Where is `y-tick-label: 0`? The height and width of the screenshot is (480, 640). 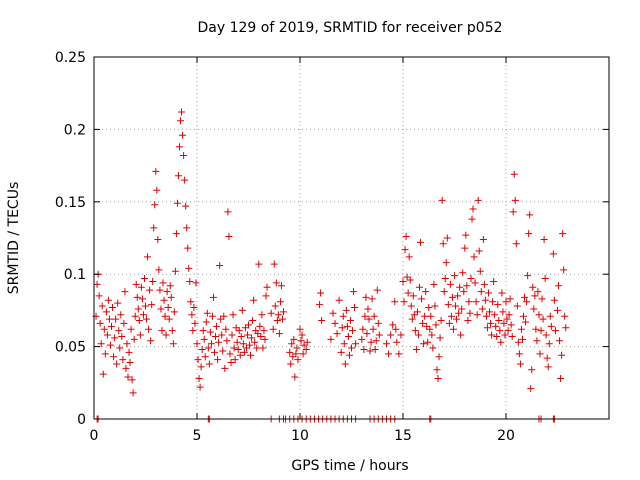
y-tick-label: 0 is located at coordinates (81, 420).